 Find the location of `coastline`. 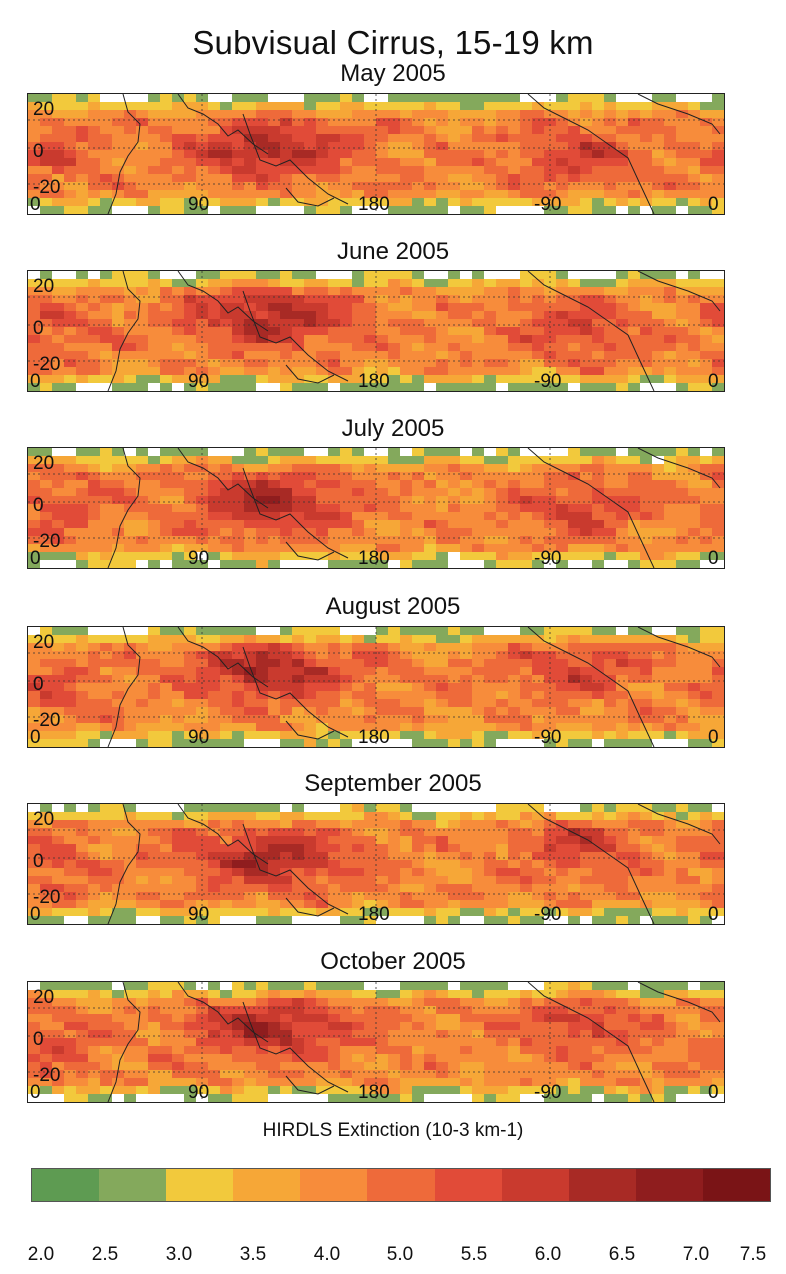

coastline is located at coordinates (124, 331).